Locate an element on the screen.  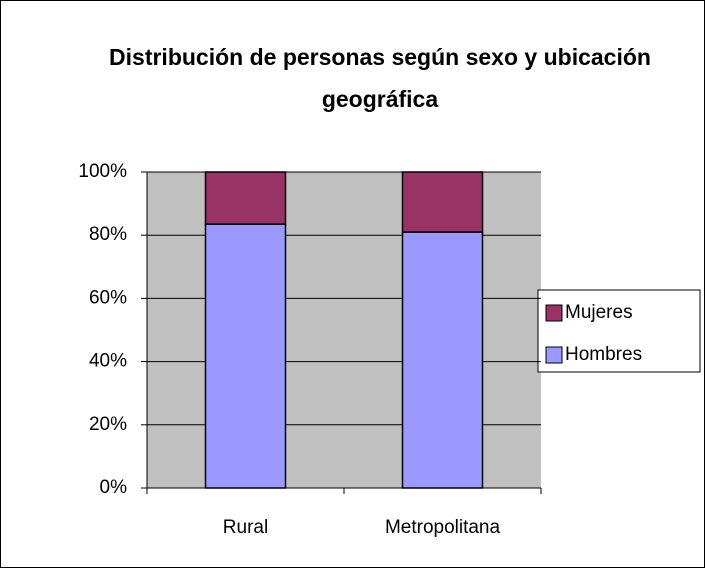
y-tick-label: 100% is located at coordinates (102, 171).